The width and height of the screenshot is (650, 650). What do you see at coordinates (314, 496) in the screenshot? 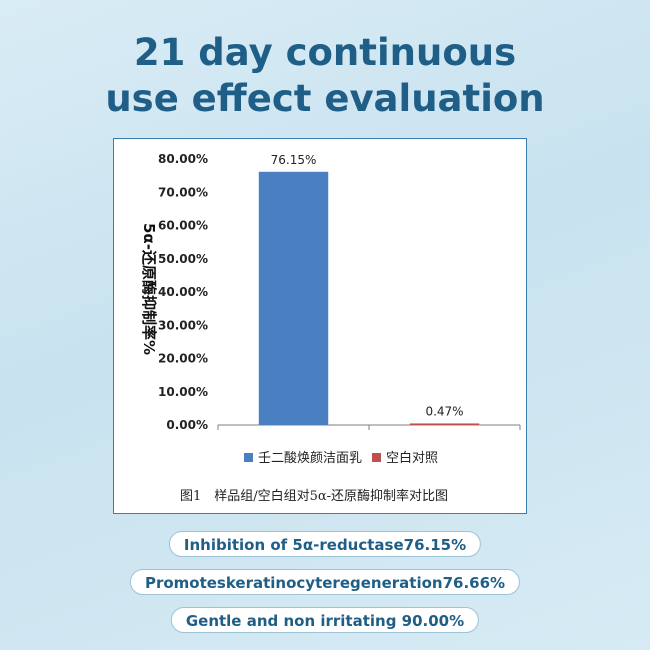
I see `chart-caption: 图1 样品组/空白组对5α-还原酶抑制率对比图` at bounding box center [314, 496].